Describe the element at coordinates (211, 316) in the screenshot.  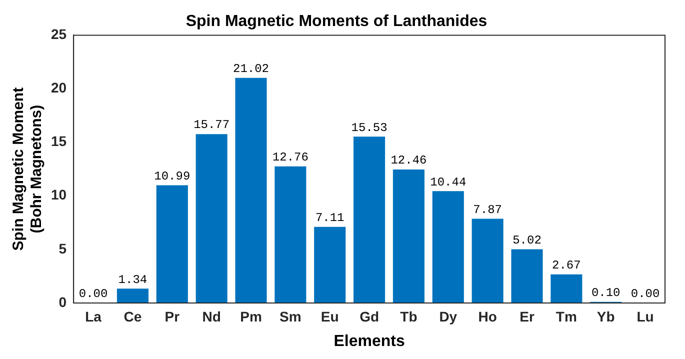
I see `x-tick-label: Nd` at that location.